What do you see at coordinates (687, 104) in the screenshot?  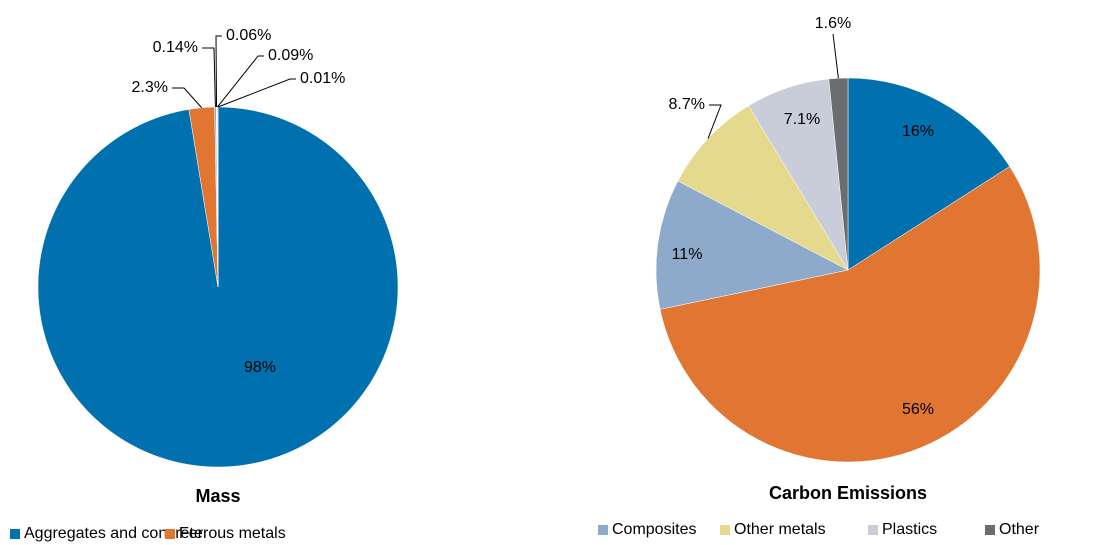 I see `data-label: 8.7%` at bounding box center [687, 104].